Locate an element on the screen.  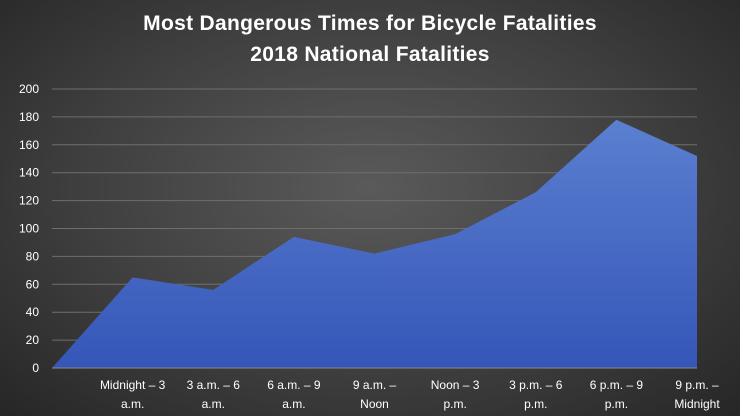
x-tick-label: 9 p.m. – is located at coordinates (697, 385).